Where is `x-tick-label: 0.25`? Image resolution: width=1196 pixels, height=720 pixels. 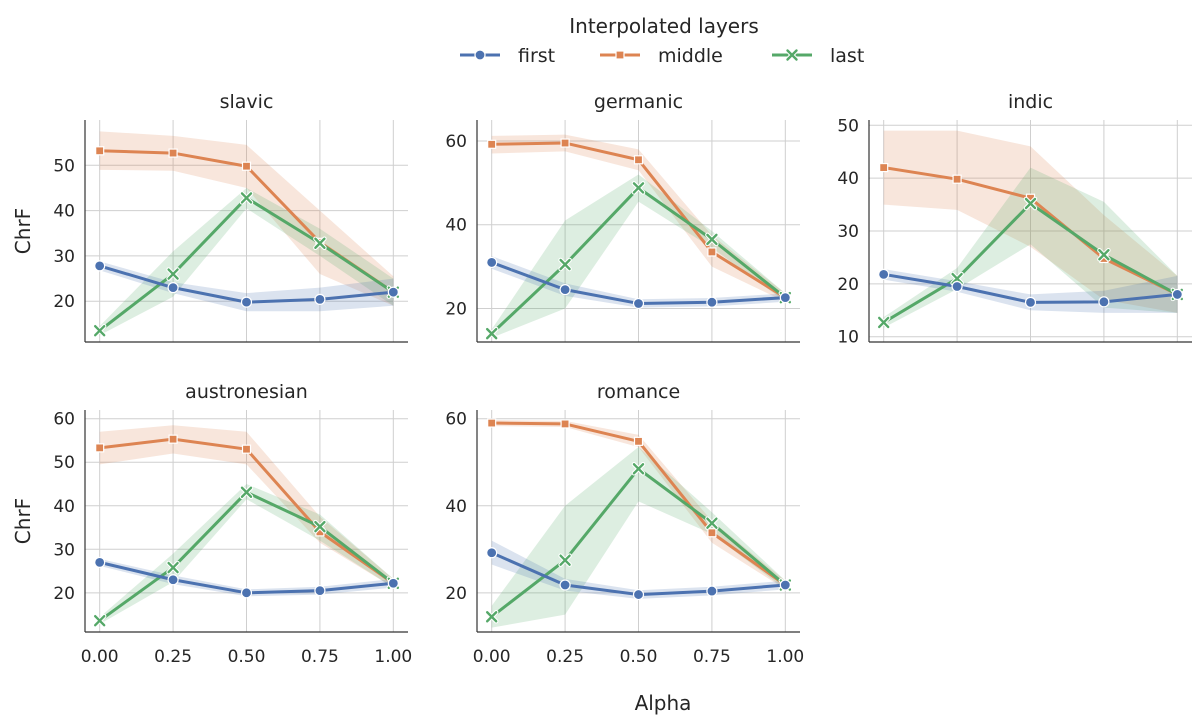 x-tick-label: 0.25 is located at coordinates (173, 657).